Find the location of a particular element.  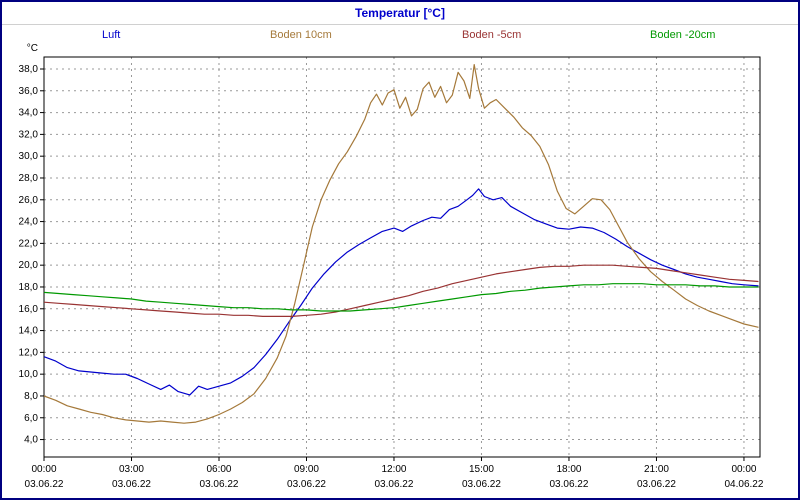

svg-text: 12:00 is located at coordinates (393, 469).